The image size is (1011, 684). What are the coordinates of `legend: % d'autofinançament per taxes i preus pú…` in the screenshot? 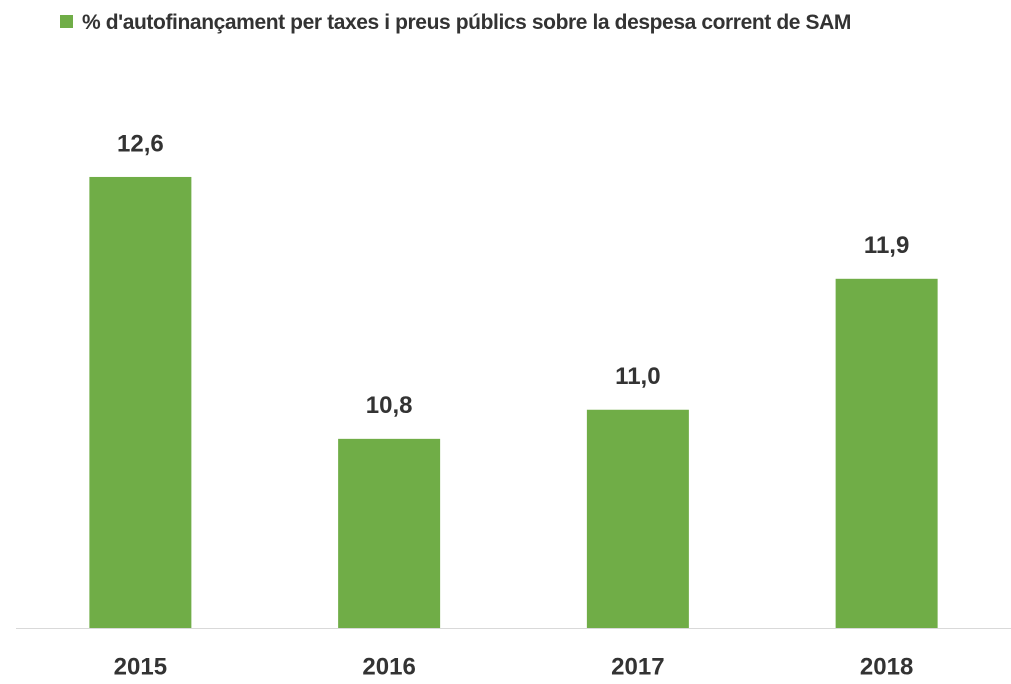 It's located at (532, 23).